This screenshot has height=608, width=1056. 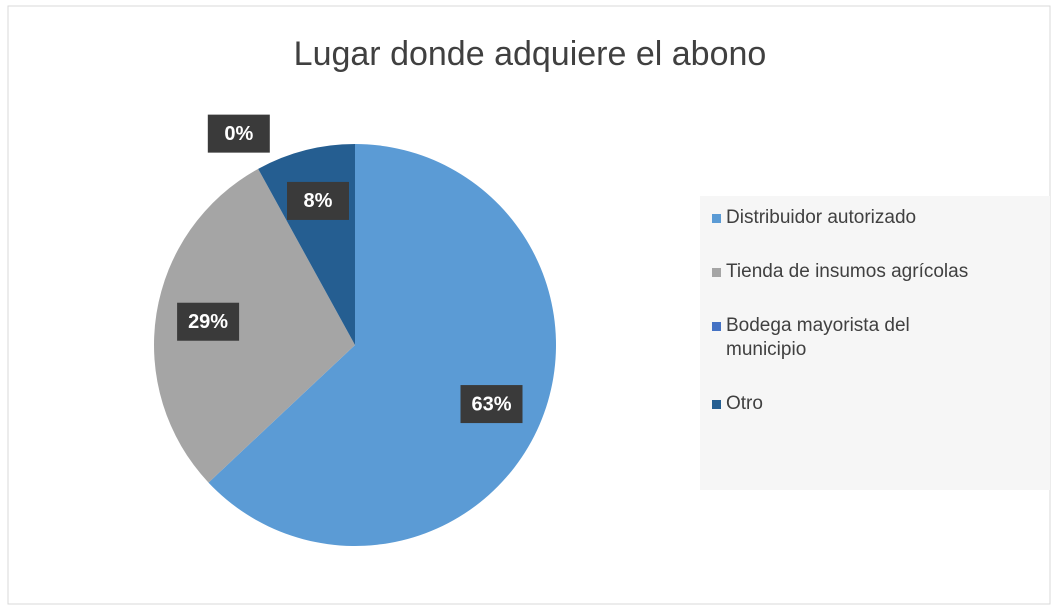 I want to click on data-label: 29%, so click(x=208, y=322).